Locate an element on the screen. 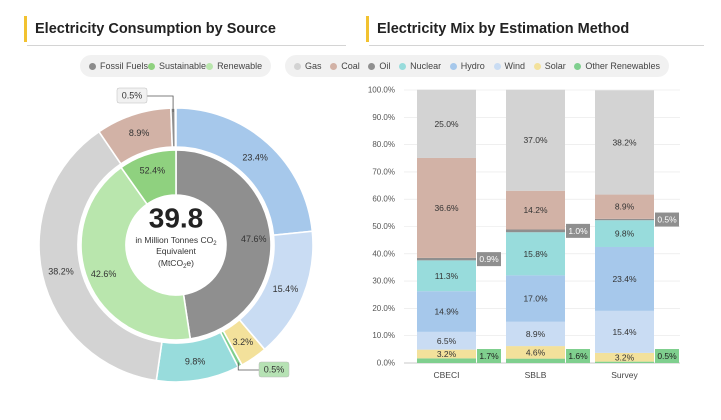 The width and height of the screenshot is (721, 420). callout-line-oil is located at coordinates (160, 104).